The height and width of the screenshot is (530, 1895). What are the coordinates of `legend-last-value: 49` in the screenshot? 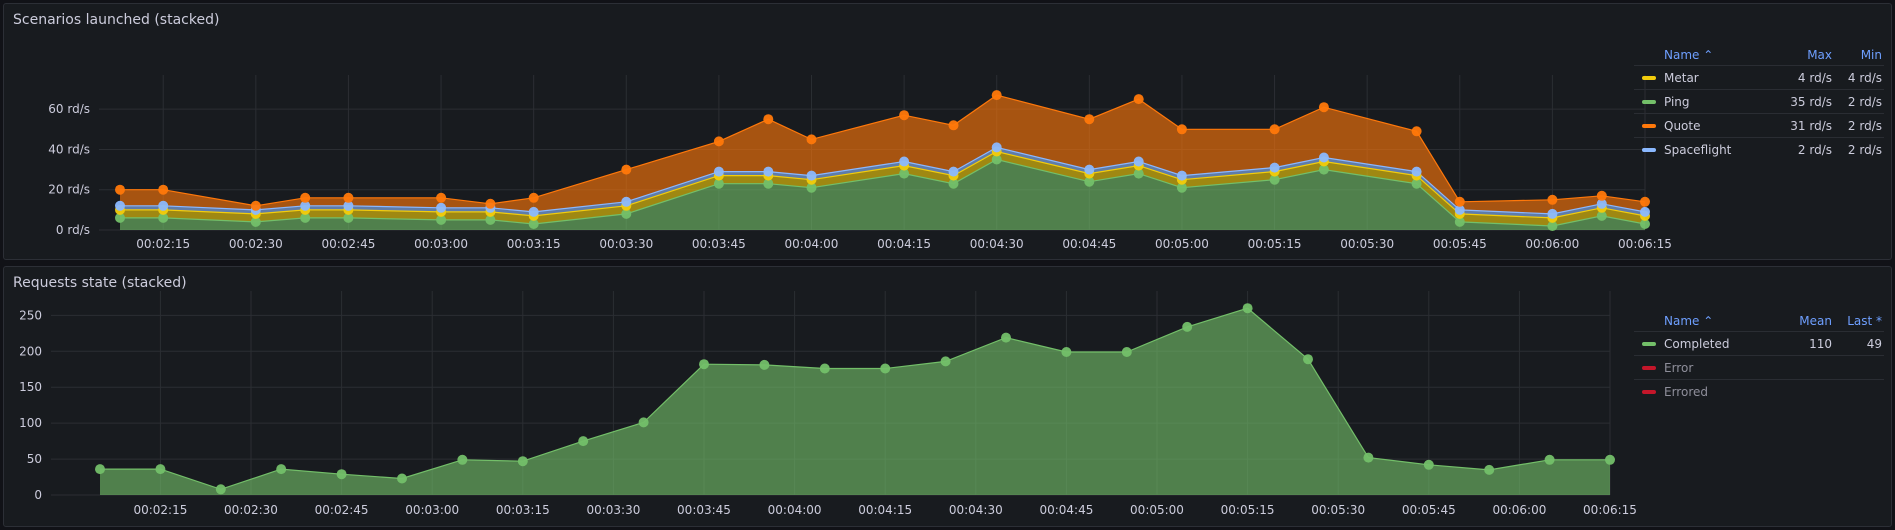 It's located at (1874, 343).